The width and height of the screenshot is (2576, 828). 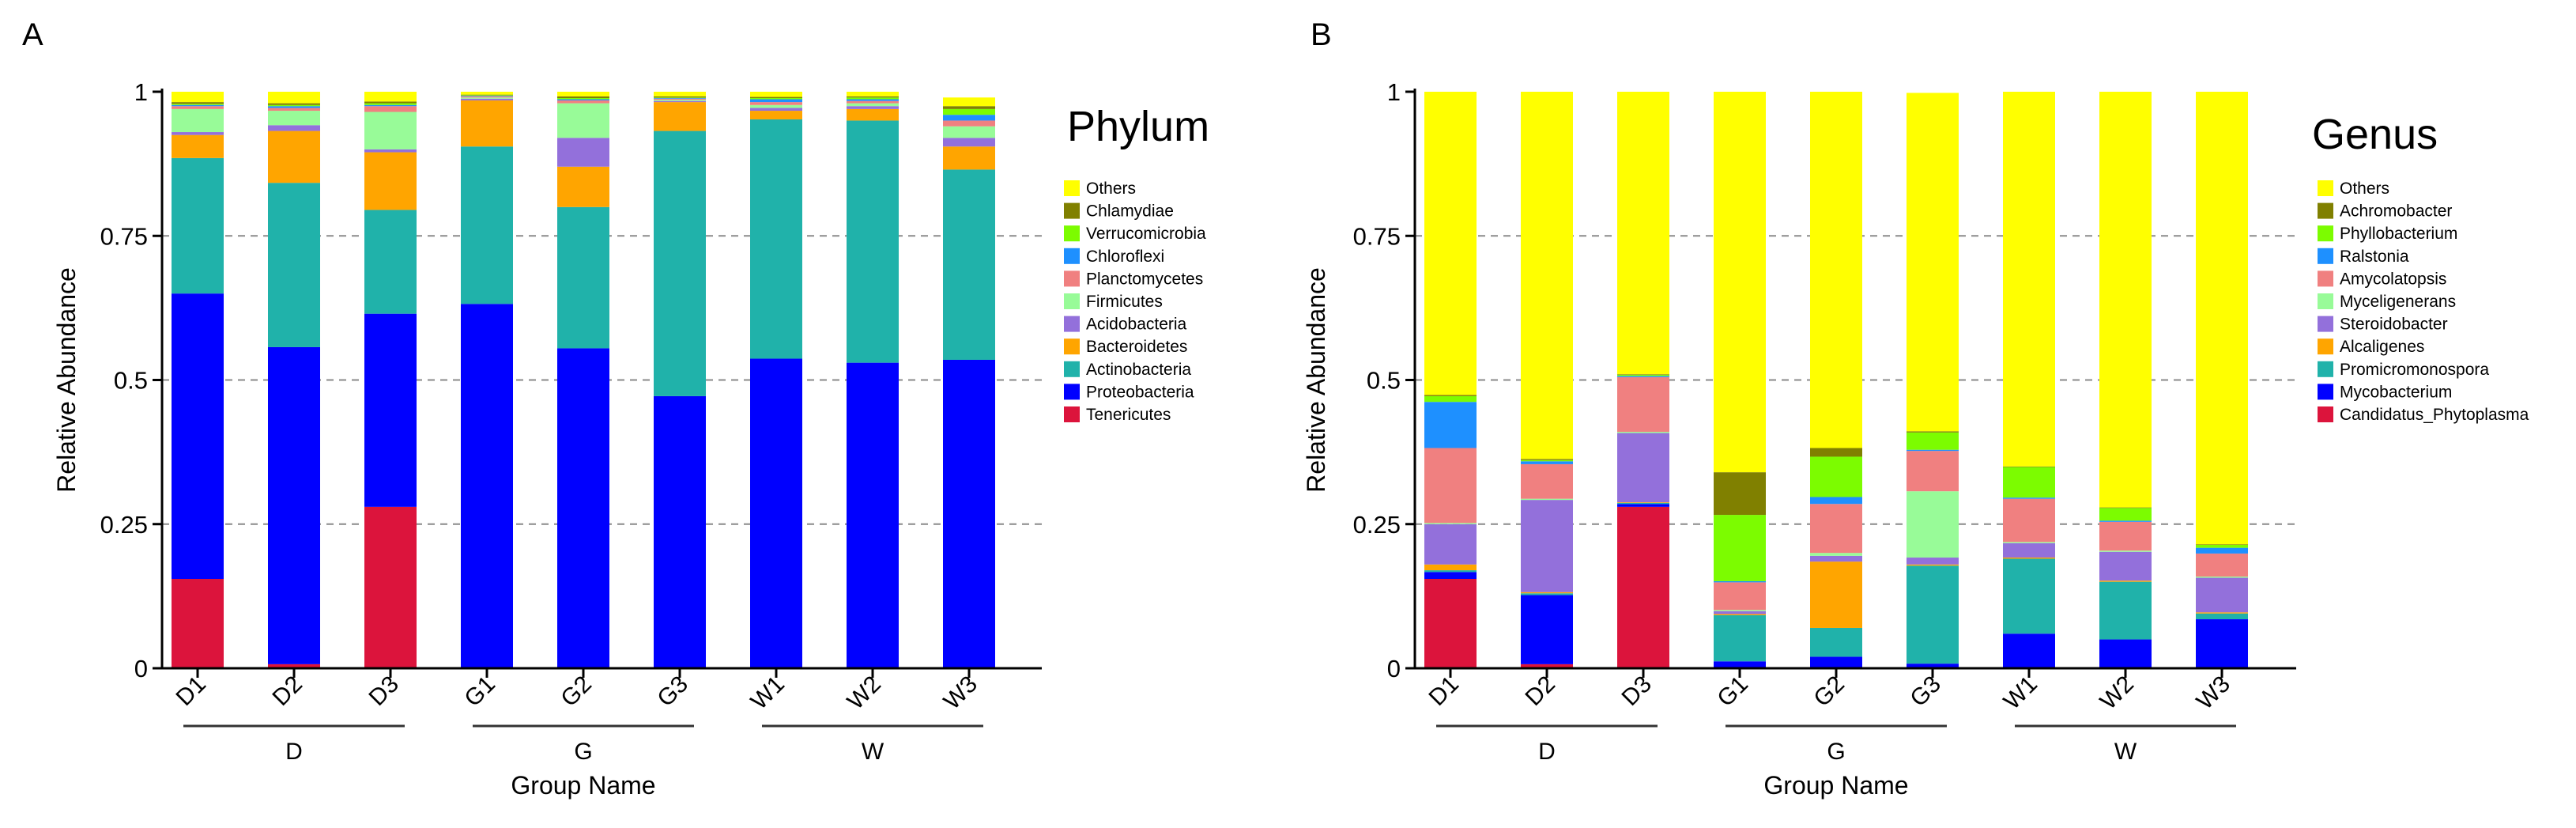 What do you see at coordinates (1933, 524) in the screenshot?
I see `bar-segment-g3-myceligenerans` at bounding box center [1933, 524].